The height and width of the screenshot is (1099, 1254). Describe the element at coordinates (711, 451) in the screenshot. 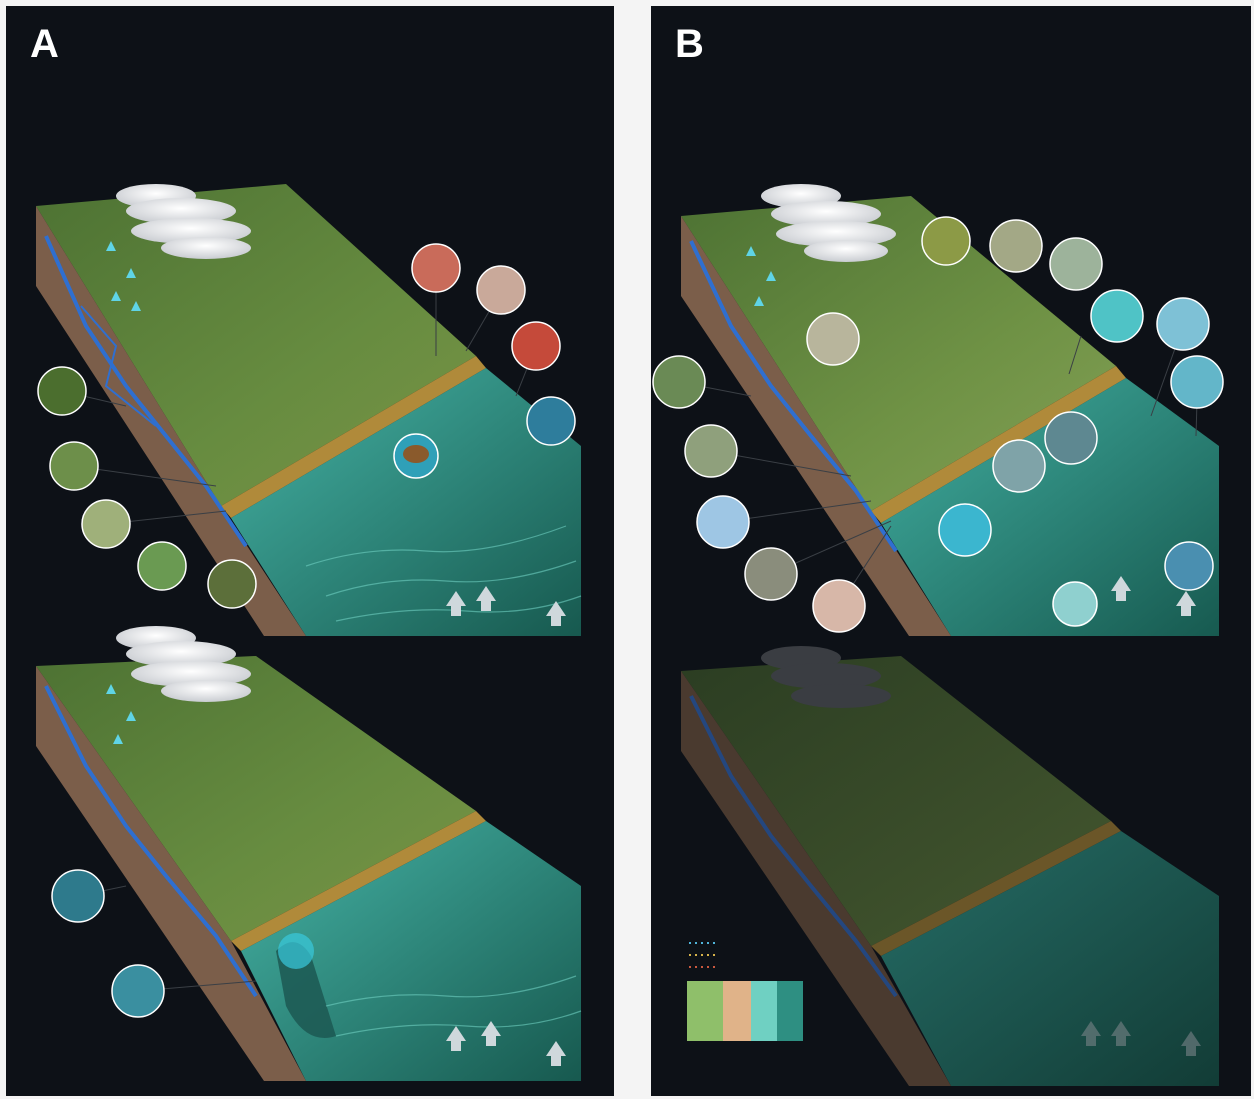

I see `land-use-photo-houses` at that location.